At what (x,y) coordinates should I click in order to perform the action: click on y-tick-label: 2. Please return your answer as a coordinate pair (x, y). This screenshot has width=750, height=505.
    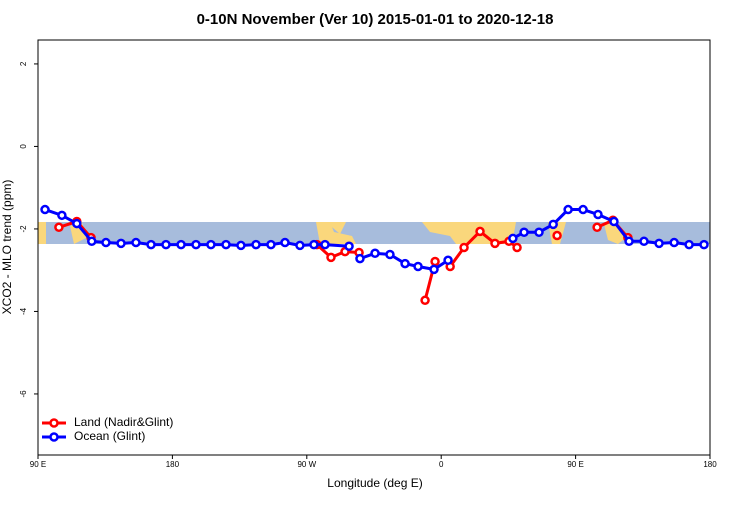
    Looking at the image, I should click on (23, 63).